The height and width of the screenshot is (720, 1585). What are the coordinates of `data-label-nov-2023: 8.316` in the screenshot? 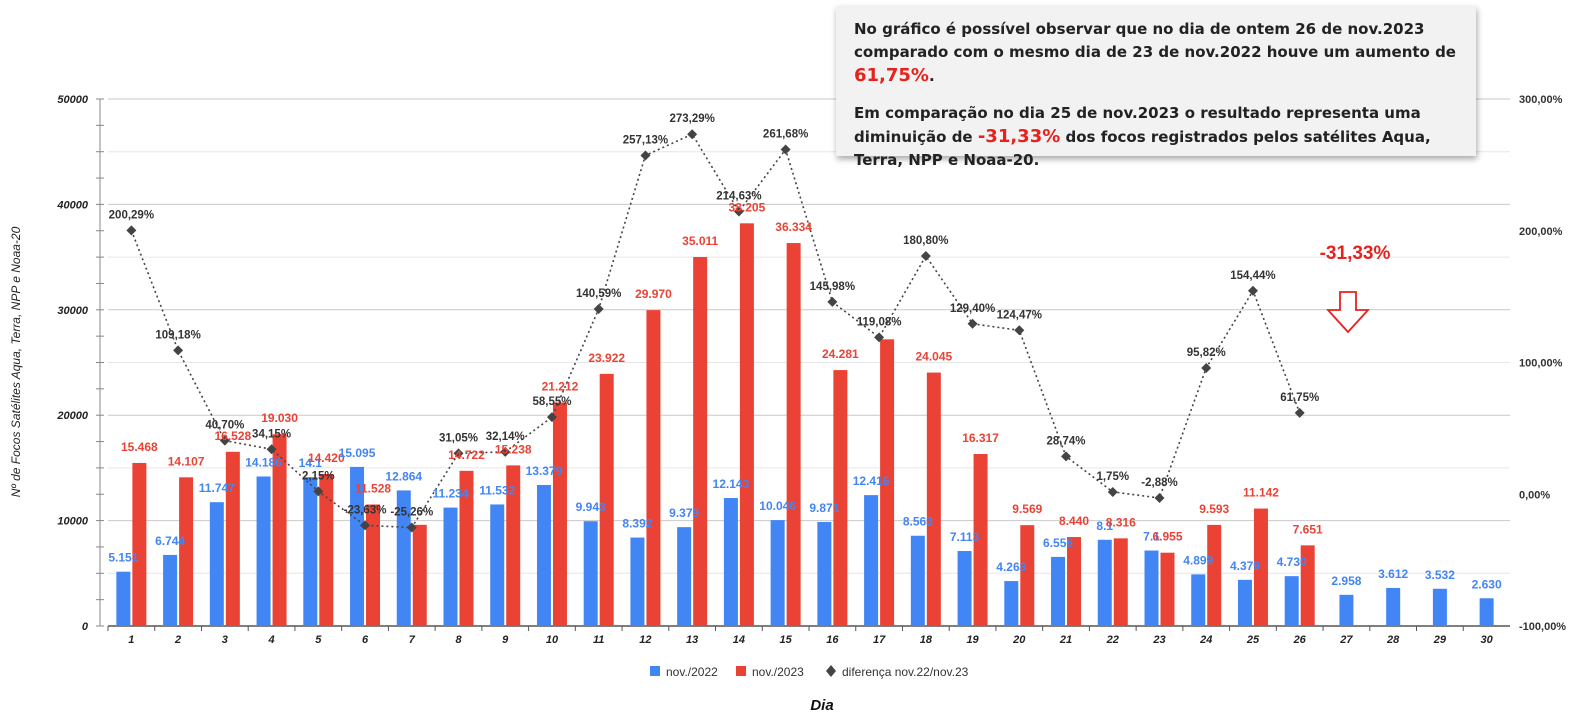 It's located at (1121, 522).